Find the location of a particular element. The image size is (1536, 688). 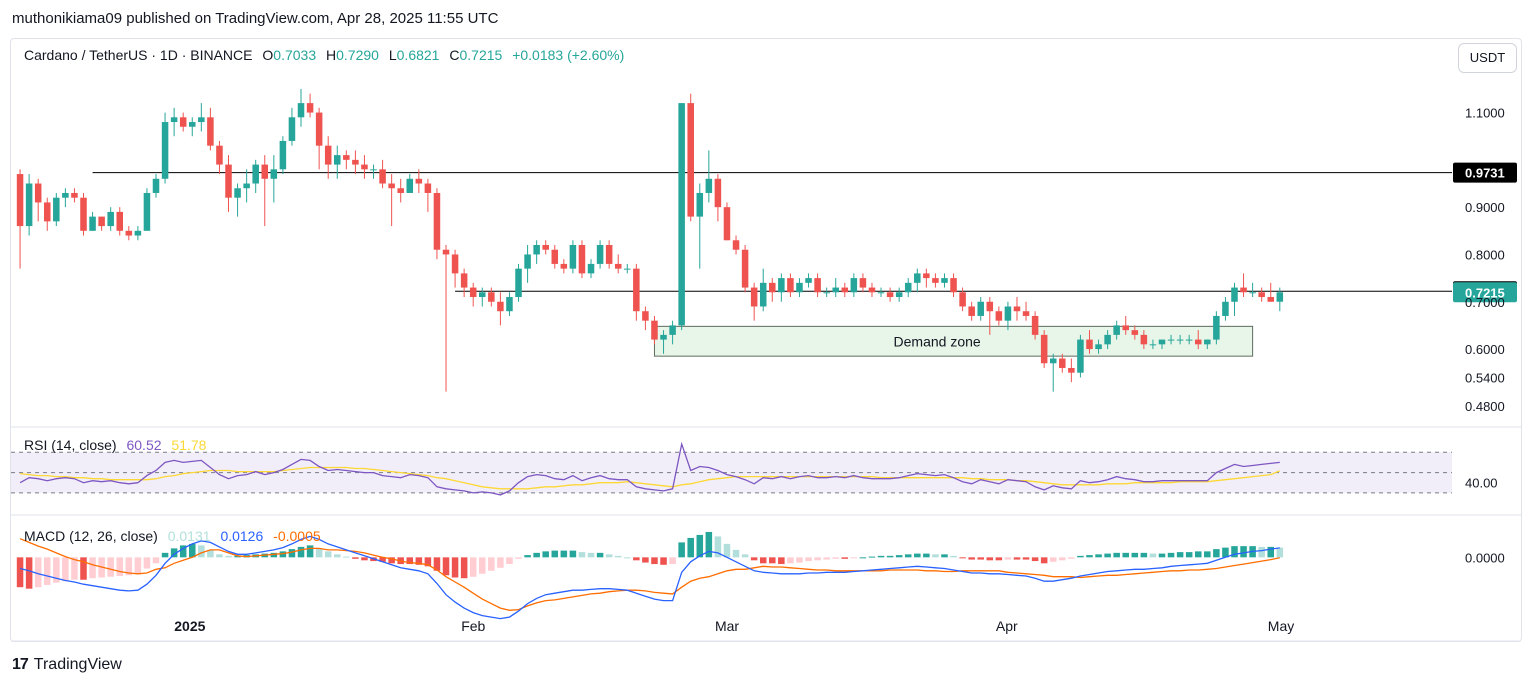

tradingview-brand: 17 TradingView is located at coordinates (67, 665).